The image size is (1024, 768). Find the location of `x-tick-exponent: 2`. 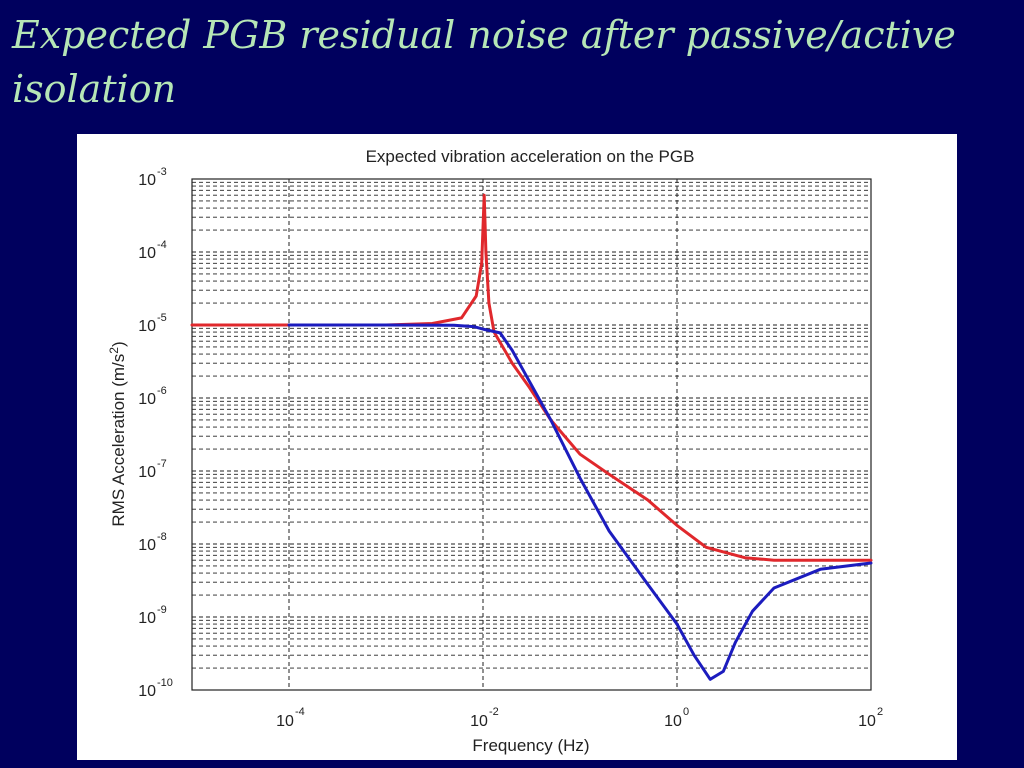

x-tick-exponent: 2 is located at coordinates (880, 712).